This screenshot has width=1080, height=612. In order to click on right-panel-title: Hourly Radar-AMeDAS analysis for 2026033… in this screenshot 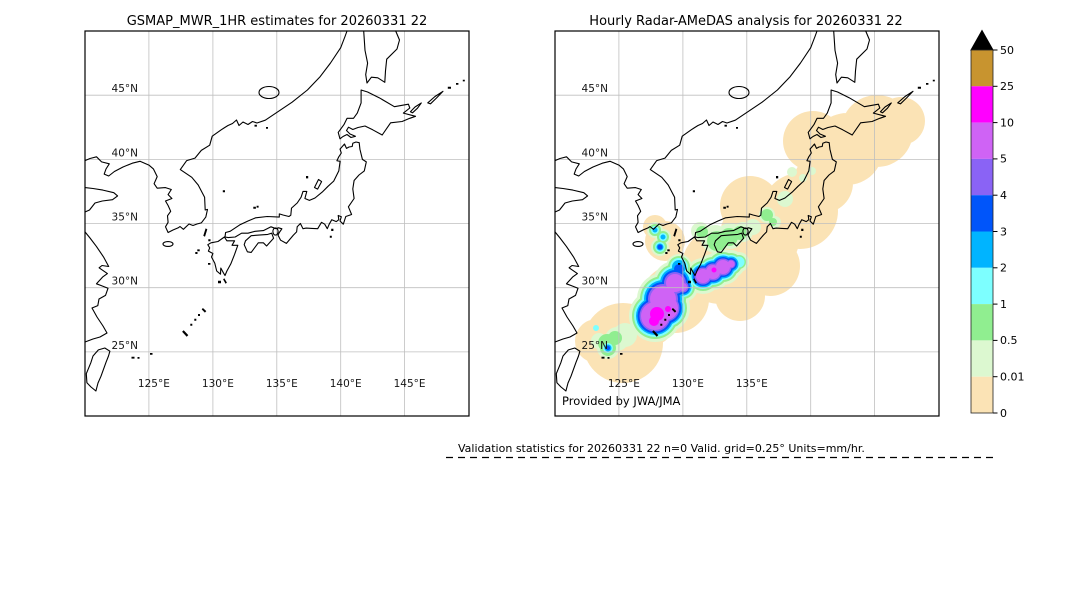, I will do `click(745, 21)`.